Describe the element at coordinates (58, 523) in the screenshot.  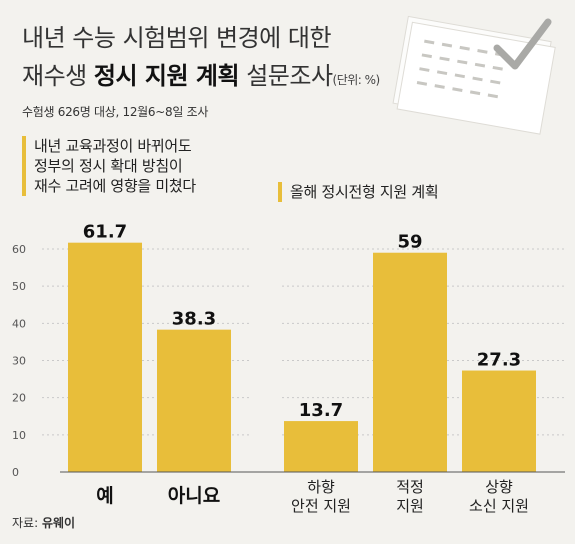
I see `source-name: 유웨이` at that location.